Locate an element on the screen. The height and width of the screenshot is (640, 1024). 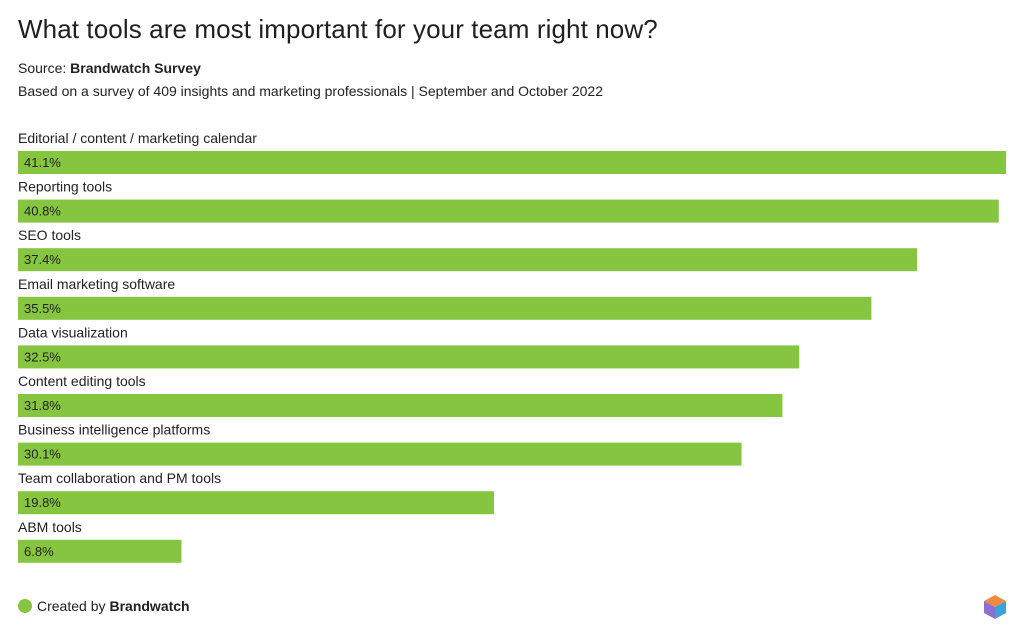
footer: Created by Brandwatch is located at coordinates (104, 606).